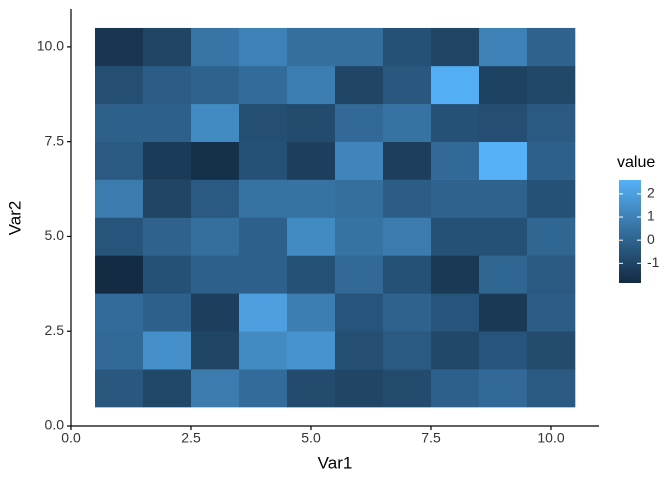 The image size is (672, 480). Describe the element at coordinates (651, 239) in the screenshot. I see `legend-tick-label: 0` at that location.